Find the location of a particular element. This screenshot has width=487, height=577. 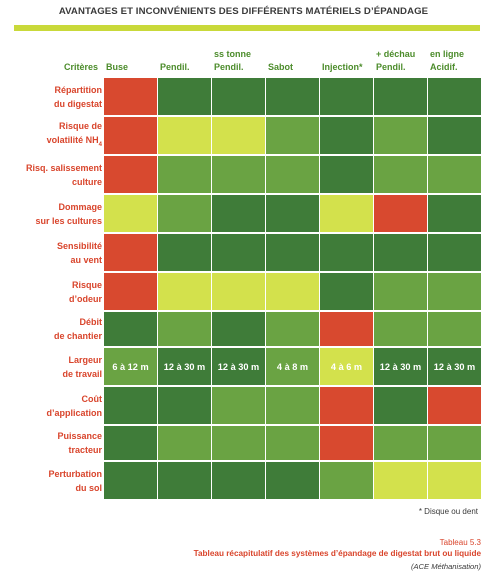

row-label: Débit de chantier is located at coordinates (58, 329).